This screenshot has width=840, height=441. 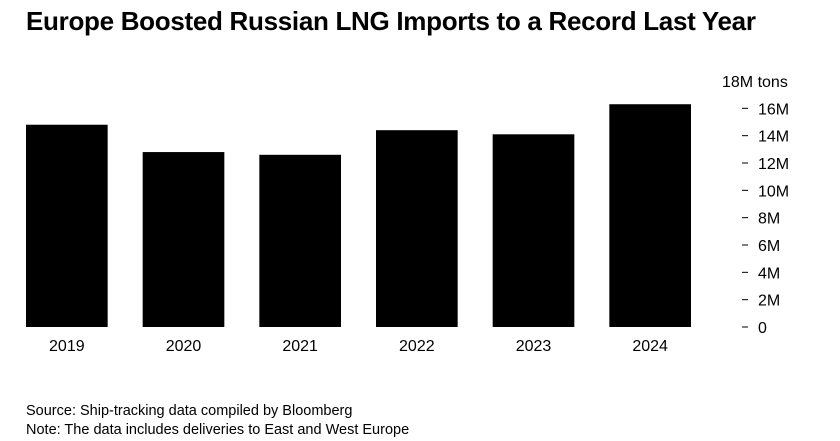 What do you see at coordinates (184, 346) in the screenshot?
I see `x-tick-label: 2020` at bounding box center [184, 346].